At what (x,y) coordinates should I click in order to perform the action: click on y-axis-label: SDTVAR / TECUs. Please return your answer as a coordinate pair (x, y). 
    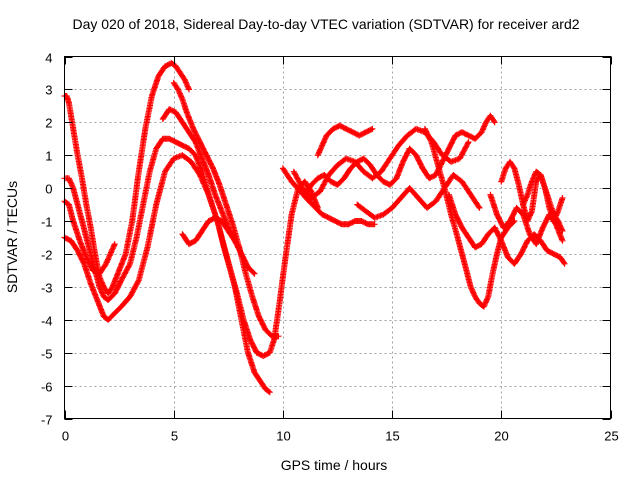
    Looking at the image, I should click on (12, 237).